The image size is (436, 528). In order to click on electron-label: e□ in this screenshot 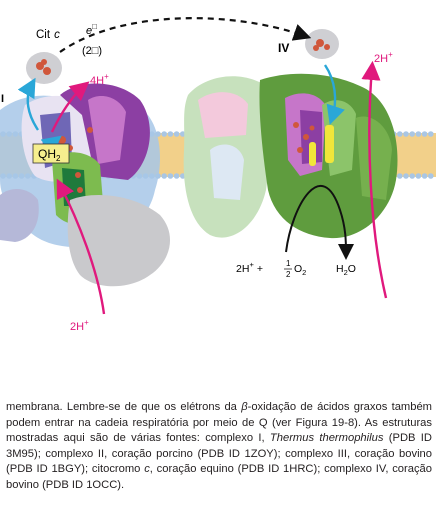, I will do `click(91, 29)`.